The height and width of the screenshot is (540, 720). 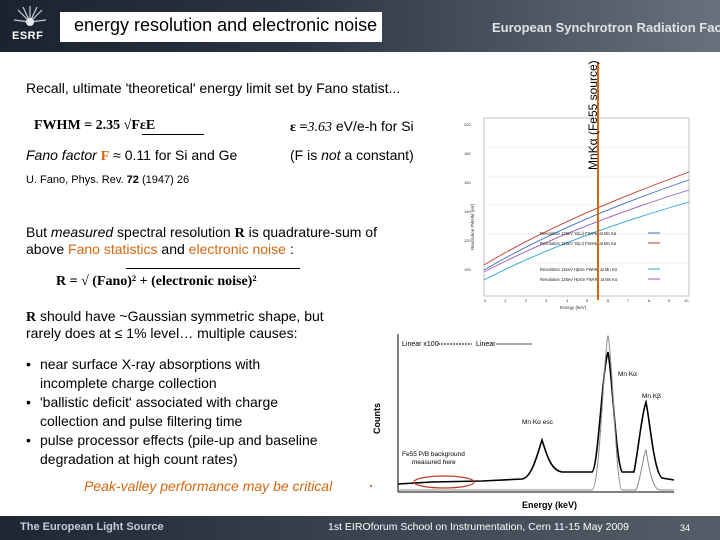 I want to click on graph-x-tick: 1, so click(x=505, y=300).